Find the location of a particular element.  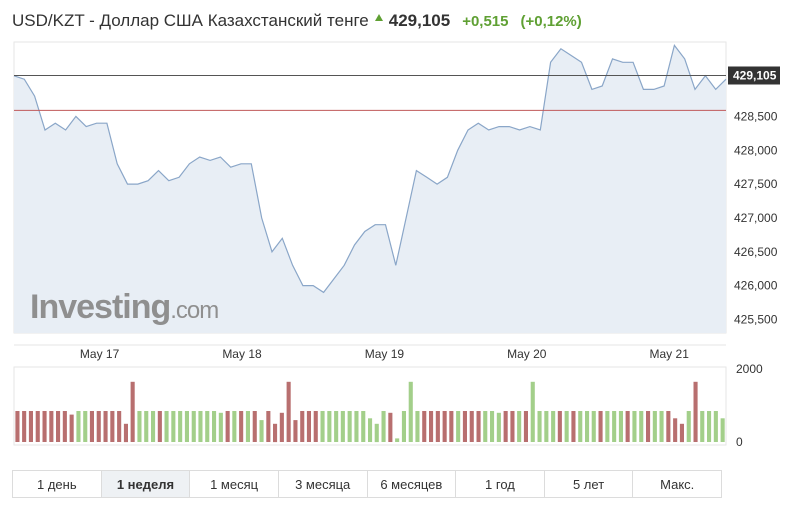

instrument-title: USD/KZT - Доллар США Казахстанский тенге is located at coordinates (190, 20).